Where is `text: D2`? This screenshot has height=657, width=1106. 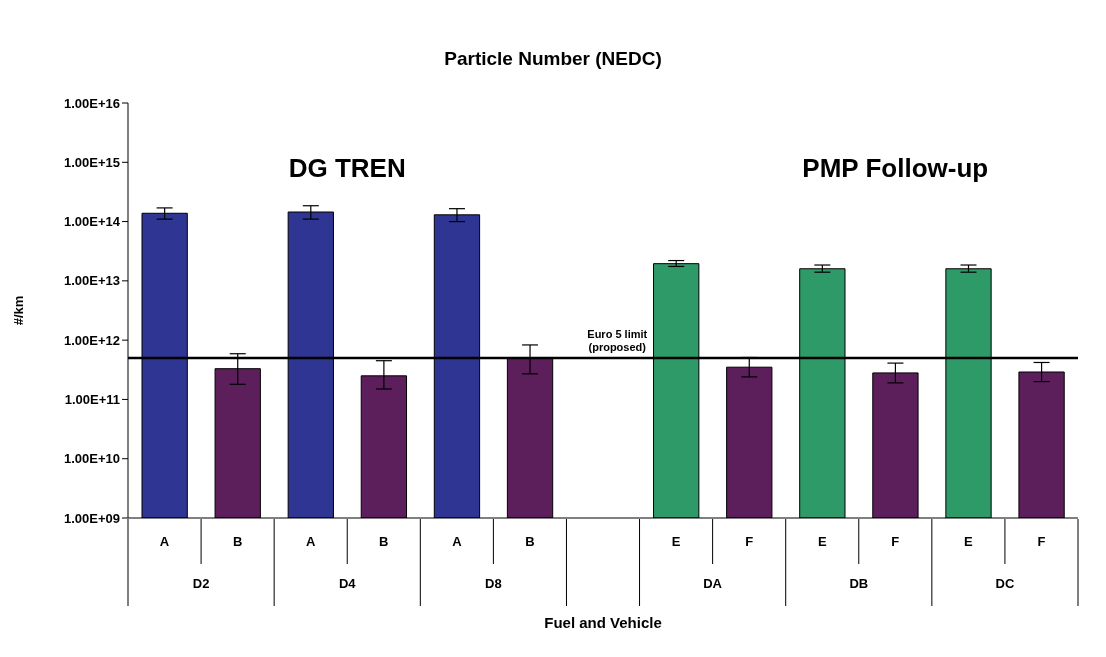
text: D2 is located at coordinates (201, 583).